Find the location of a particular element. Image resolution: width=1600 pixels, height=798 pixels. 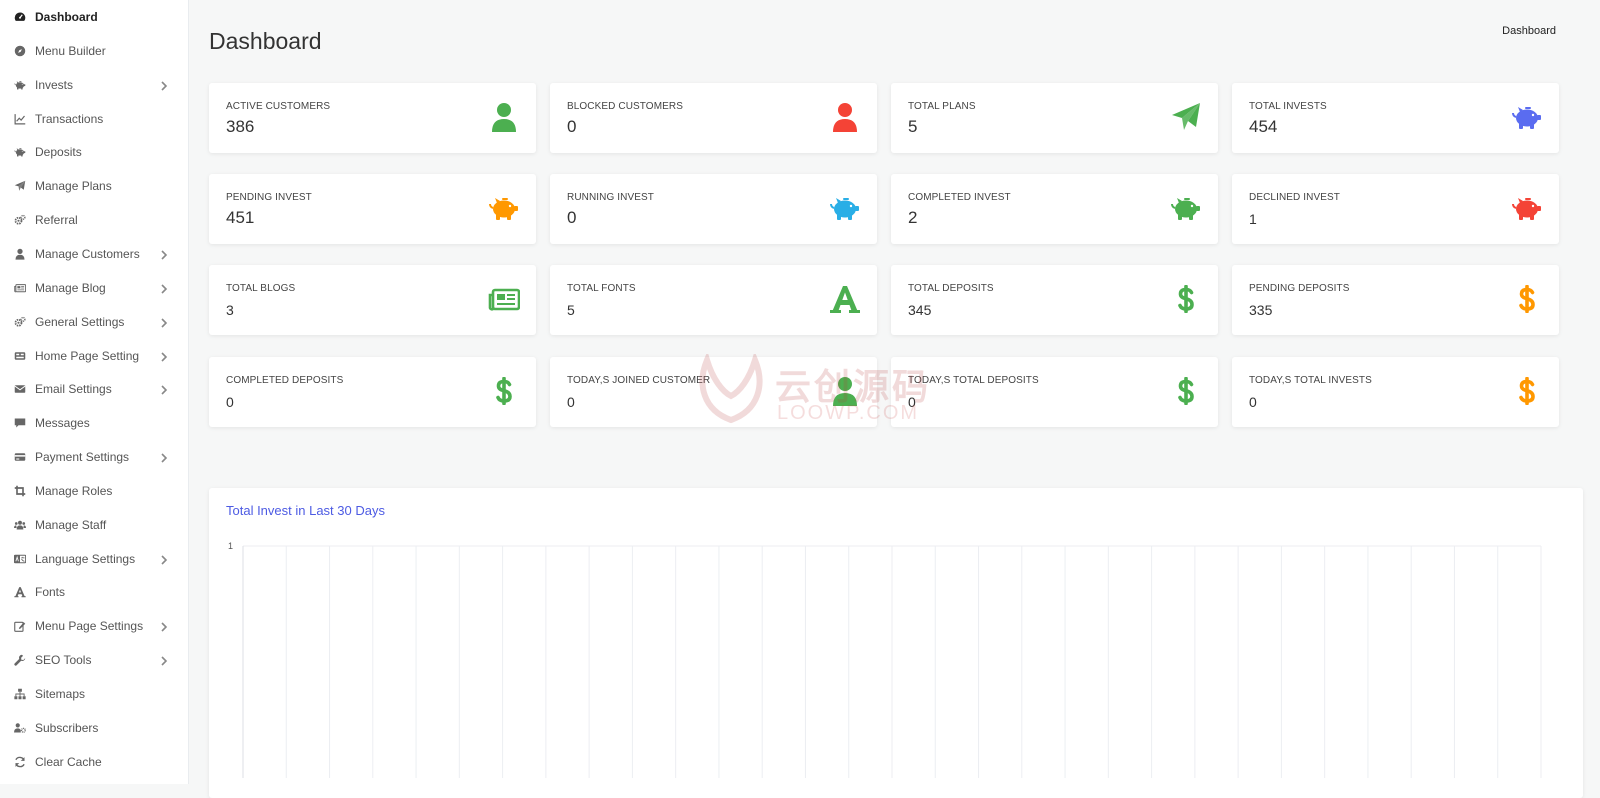

sidebar-item-label: Messages is located at coordinates (62, 423).